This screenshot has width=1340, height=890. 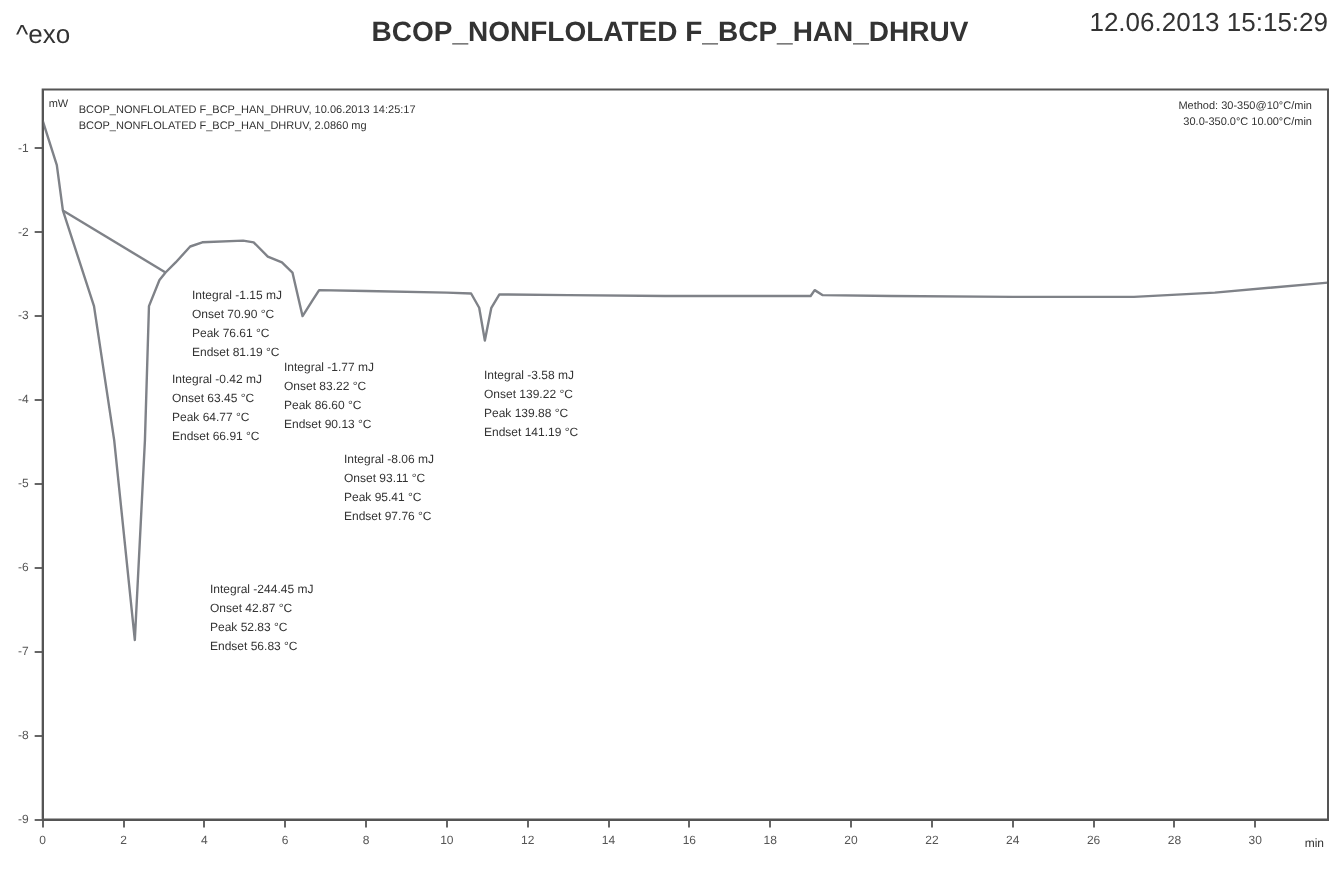 What do you see at coordinates (670, 30) in the screenshot?
I see `chart-title: BCOP_NONFLOLATED F_BCP_HAN_DHRUV` at bounding box center [670, 30].